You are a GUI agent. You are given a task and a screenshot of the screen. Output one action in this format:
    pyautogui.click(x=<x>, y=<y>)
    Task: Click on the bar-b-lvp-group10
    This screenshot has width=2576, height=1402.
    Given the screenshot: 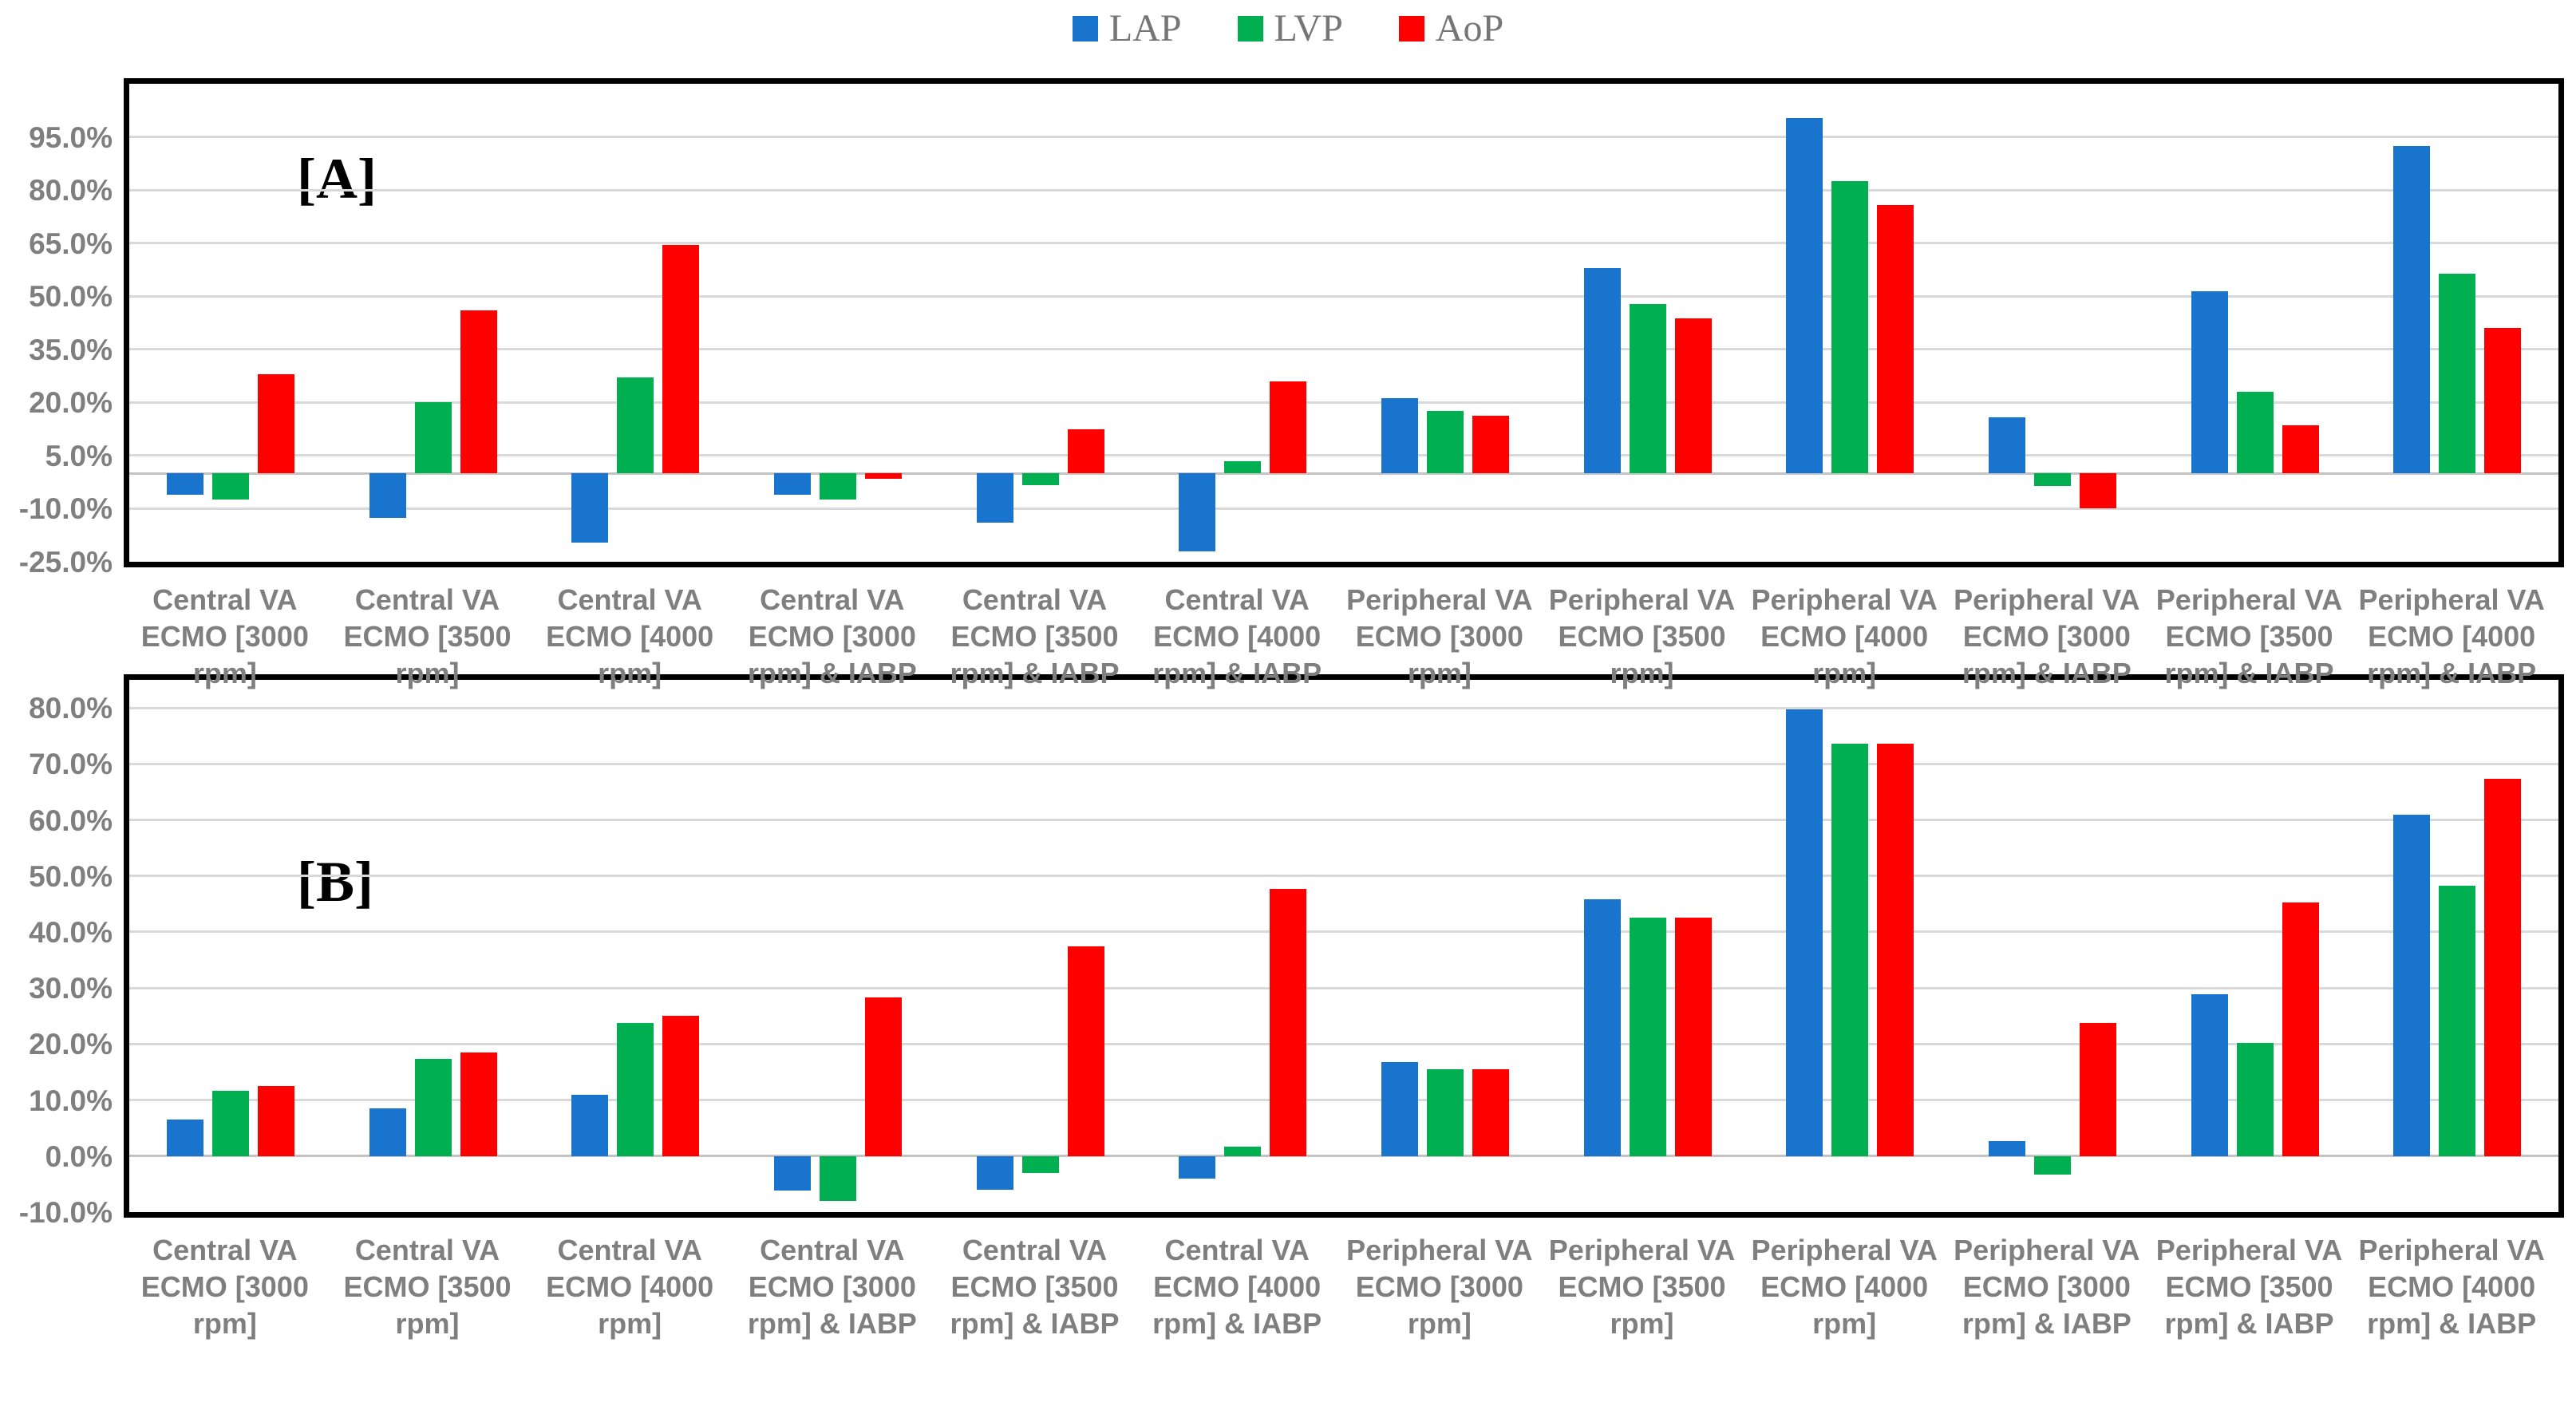 What is the action you would take?
    pyautogui.click(x=2052, y=1165)
    